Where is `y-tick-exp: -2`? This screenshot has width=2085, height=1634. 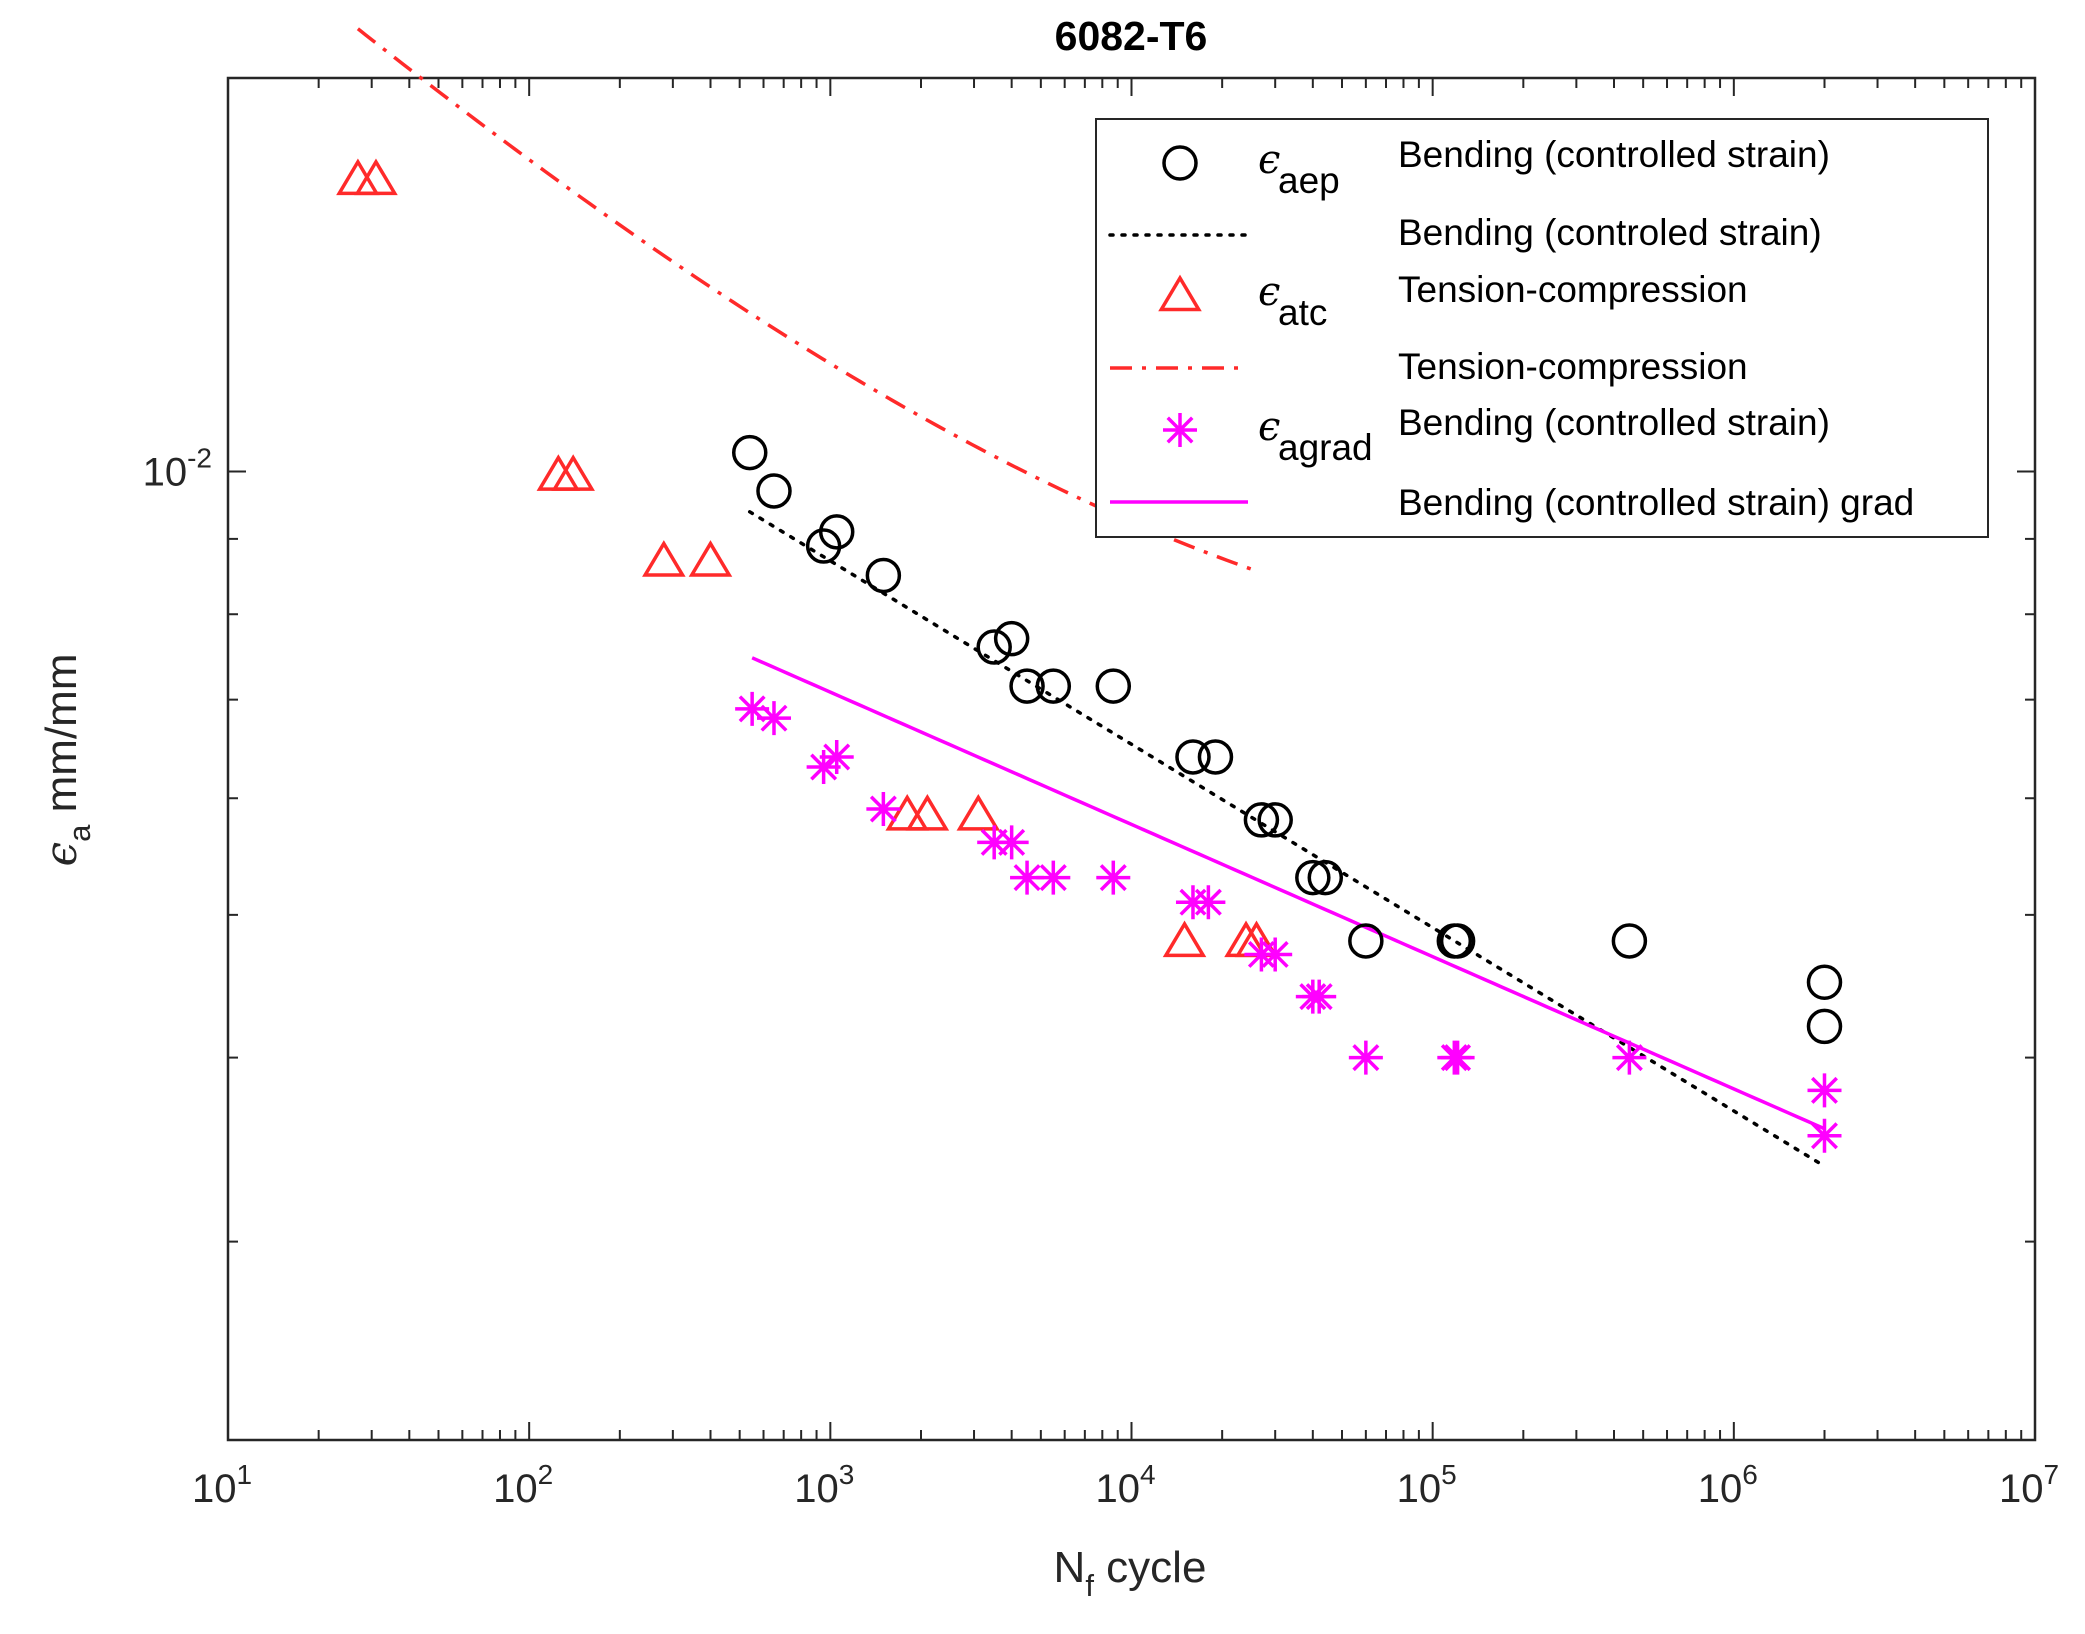
y-tick-exp: -2 is located at coordinates (199, 457).